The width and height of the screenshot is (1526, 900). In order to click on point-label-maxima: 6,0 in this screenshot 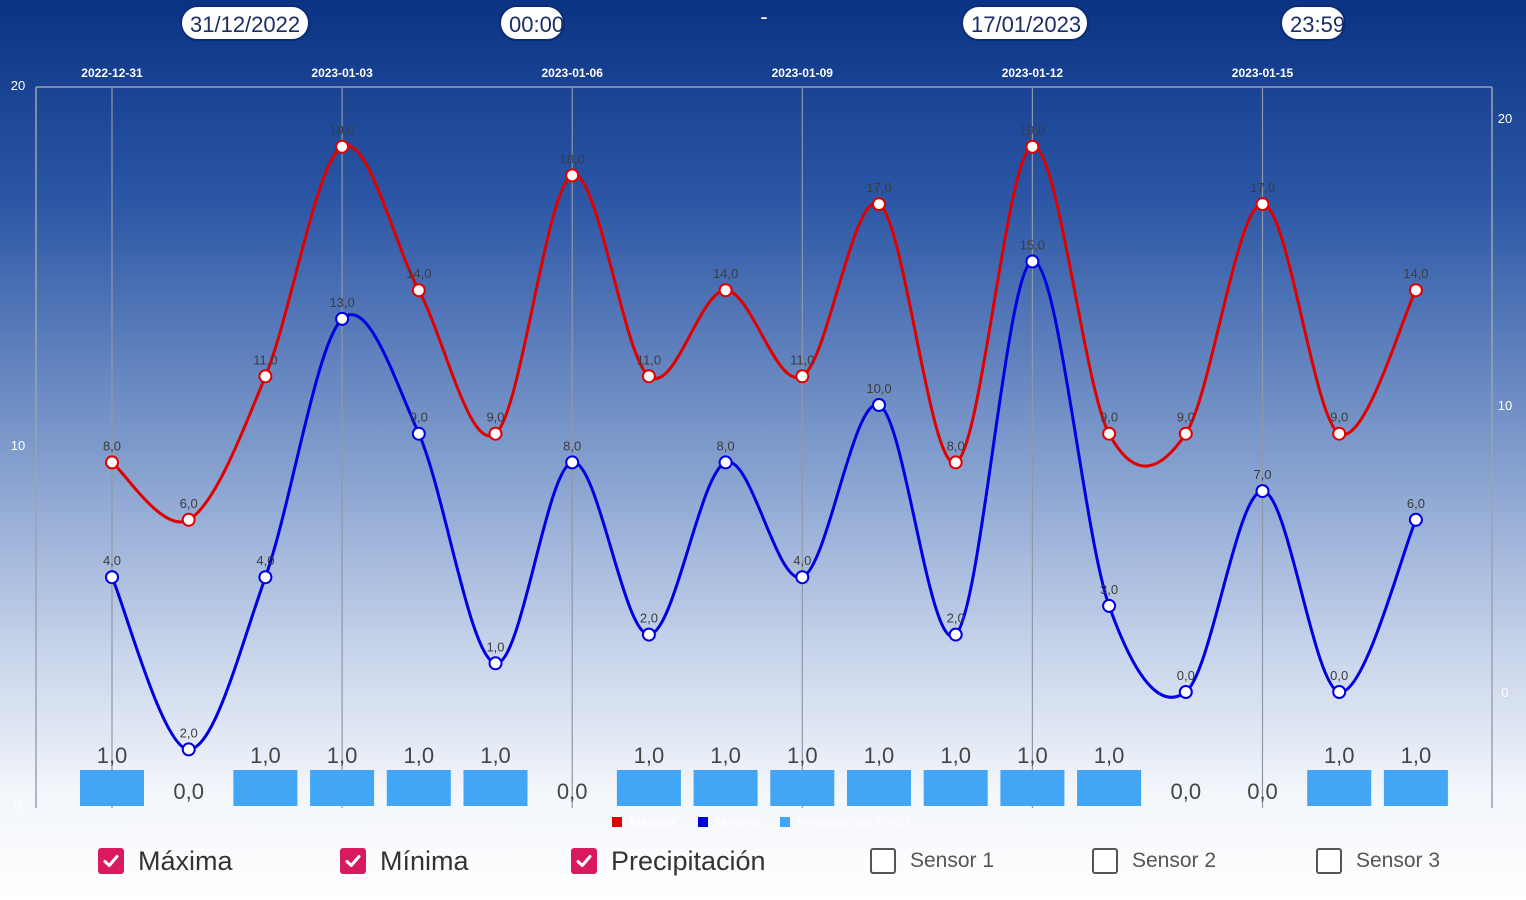, I will do `click(189, 503)`.